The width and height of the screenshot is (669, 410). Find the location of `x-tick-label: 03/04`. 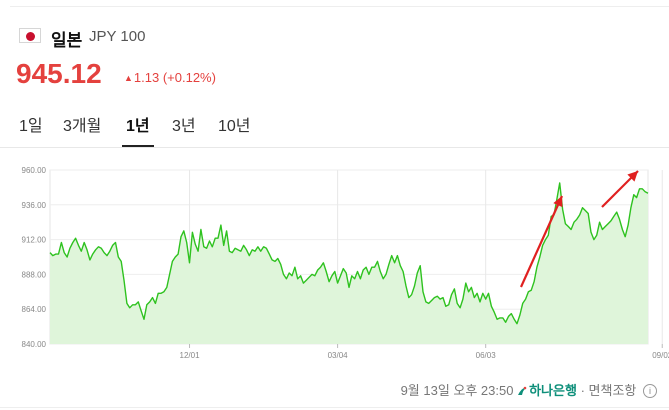

x-tick-label: 03/04 is located at coordinates (338, 355).